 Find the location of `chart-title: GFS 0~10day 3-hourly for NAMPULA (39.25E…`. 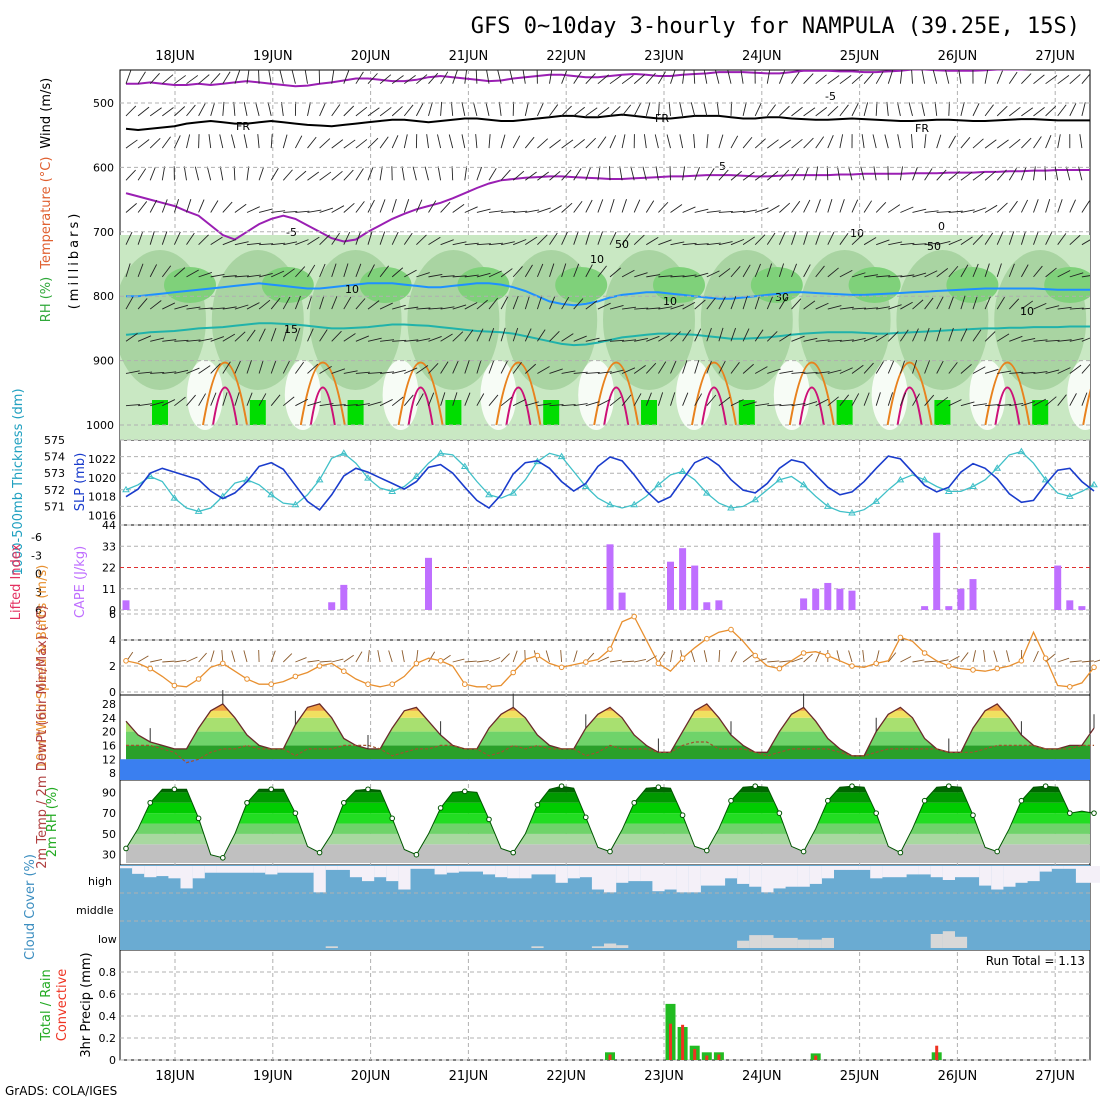

chart-title: GFS 0~10day 3-hourly for NAMPULA (39.25E… is located at coordinates (775, 26).